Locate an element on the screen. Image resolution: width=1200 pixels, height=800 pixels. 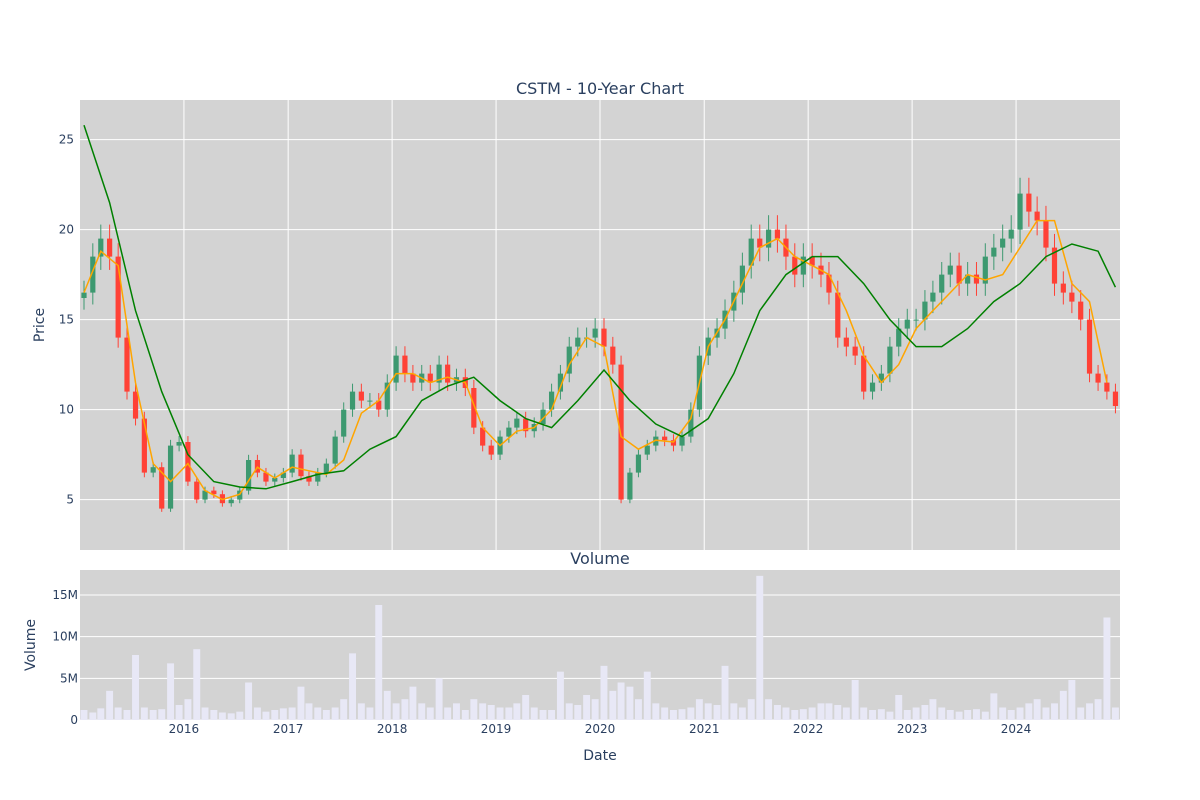
date-x-tick-label: 2021 is located at coordinates (704, 729).